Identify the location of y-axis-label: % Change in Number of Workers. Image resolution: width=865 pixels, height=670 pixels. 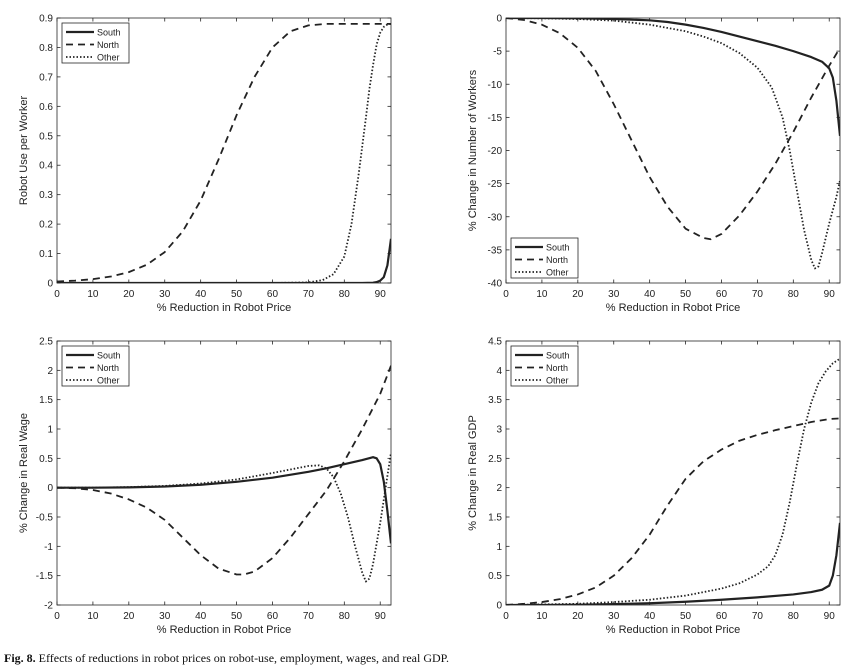
(473, 150).